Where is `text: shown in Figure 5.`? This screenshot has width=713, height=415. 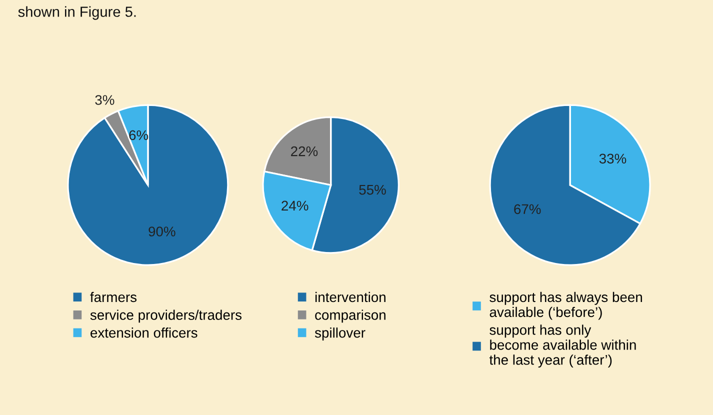 text: shown in Figure 5. is located at coordinates (77, 13).